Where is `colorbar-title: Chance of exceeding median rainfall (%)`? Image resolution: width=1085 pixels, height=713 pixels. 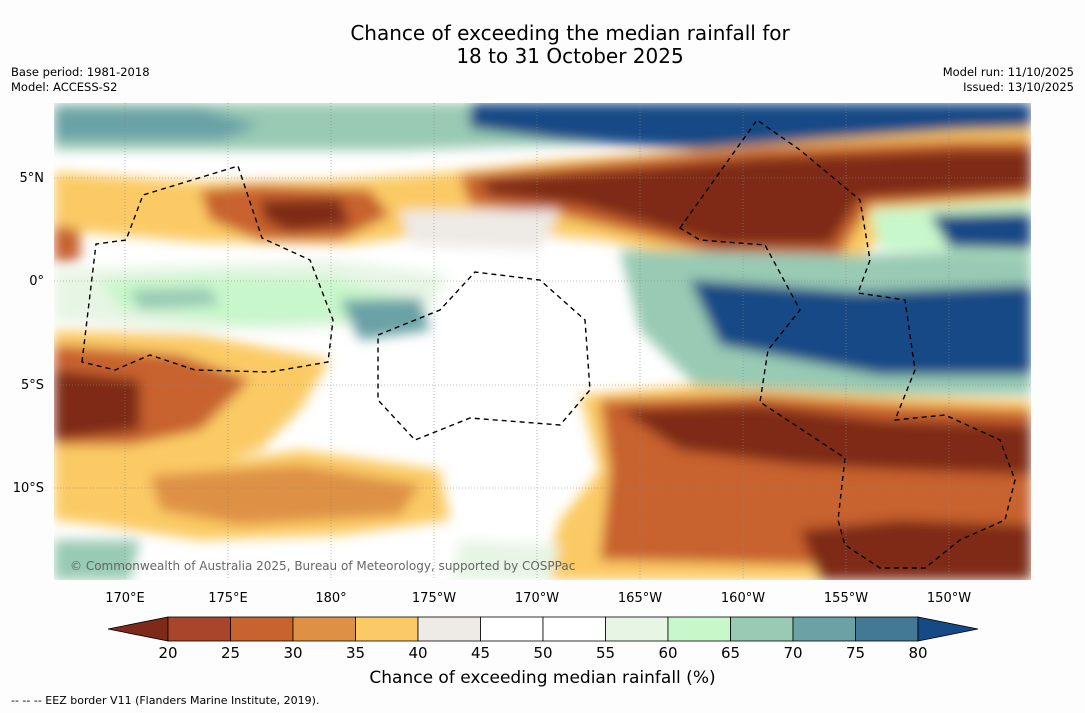
colorbar-title: Chance of exceeding median rainfall (%) is located at coordinates (542, 678).